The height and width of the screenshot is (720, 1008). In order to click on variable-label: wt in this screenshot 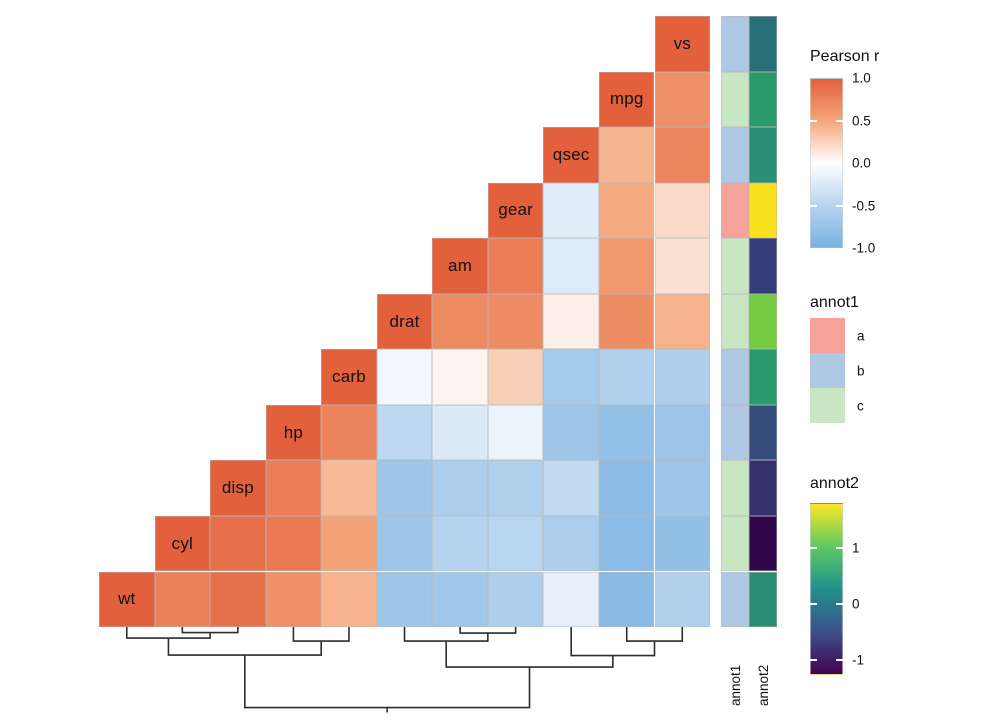, I will do `click(127, 599)`.